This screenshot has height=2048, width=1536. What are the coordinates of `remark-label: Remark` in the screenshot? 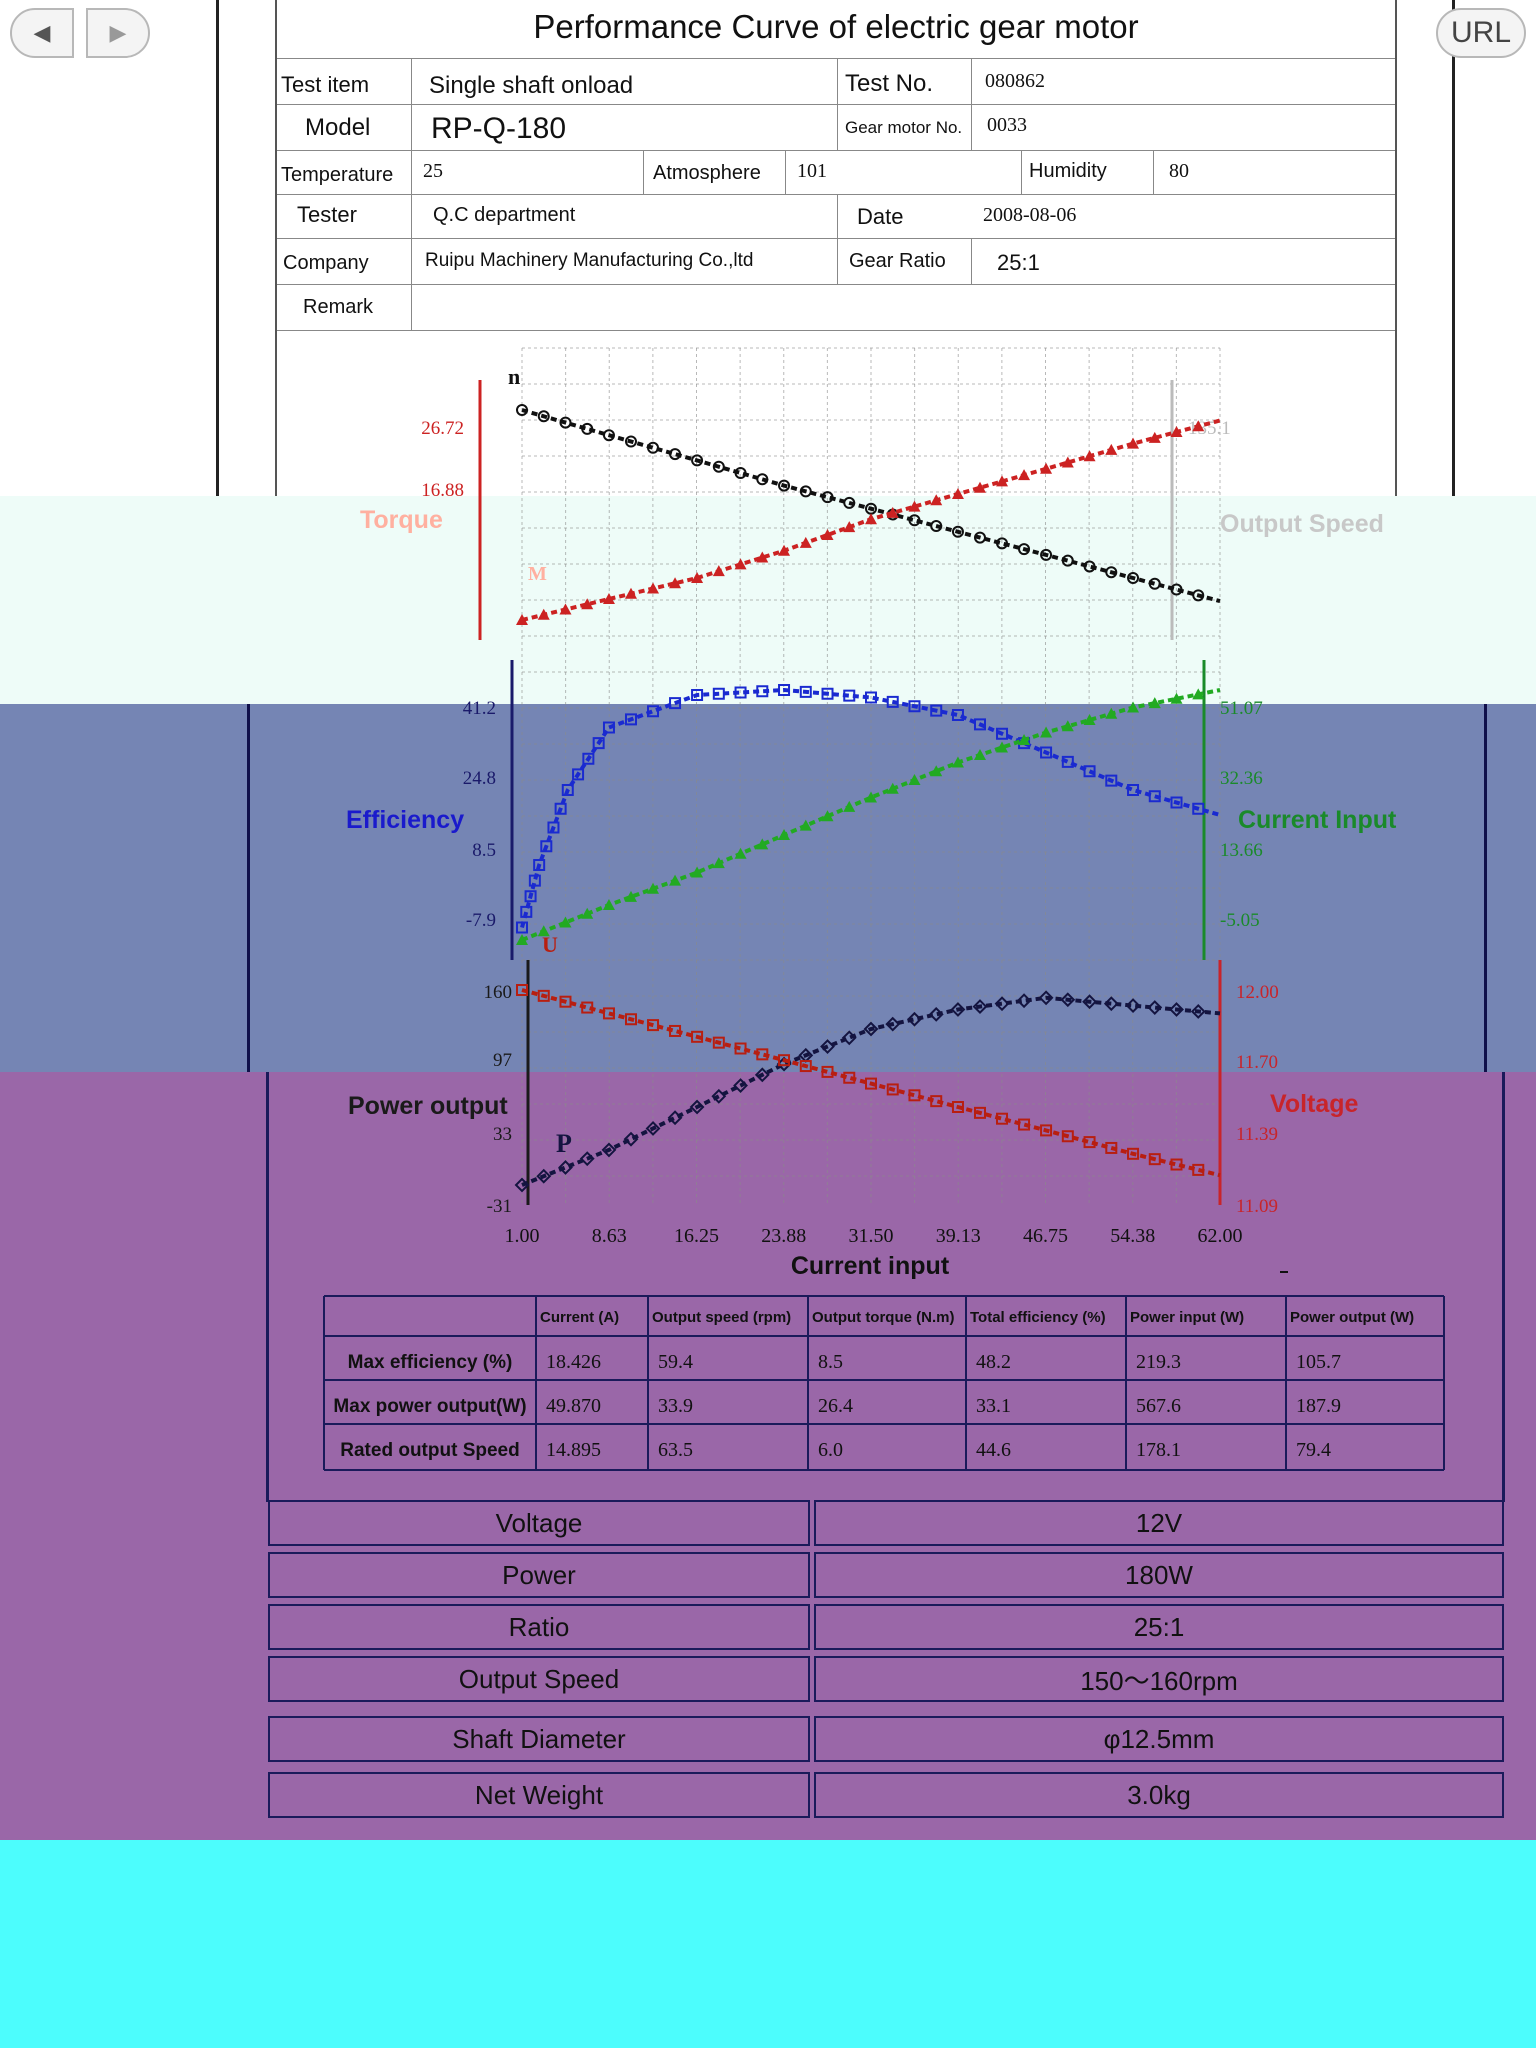 It's located at (338, 307).